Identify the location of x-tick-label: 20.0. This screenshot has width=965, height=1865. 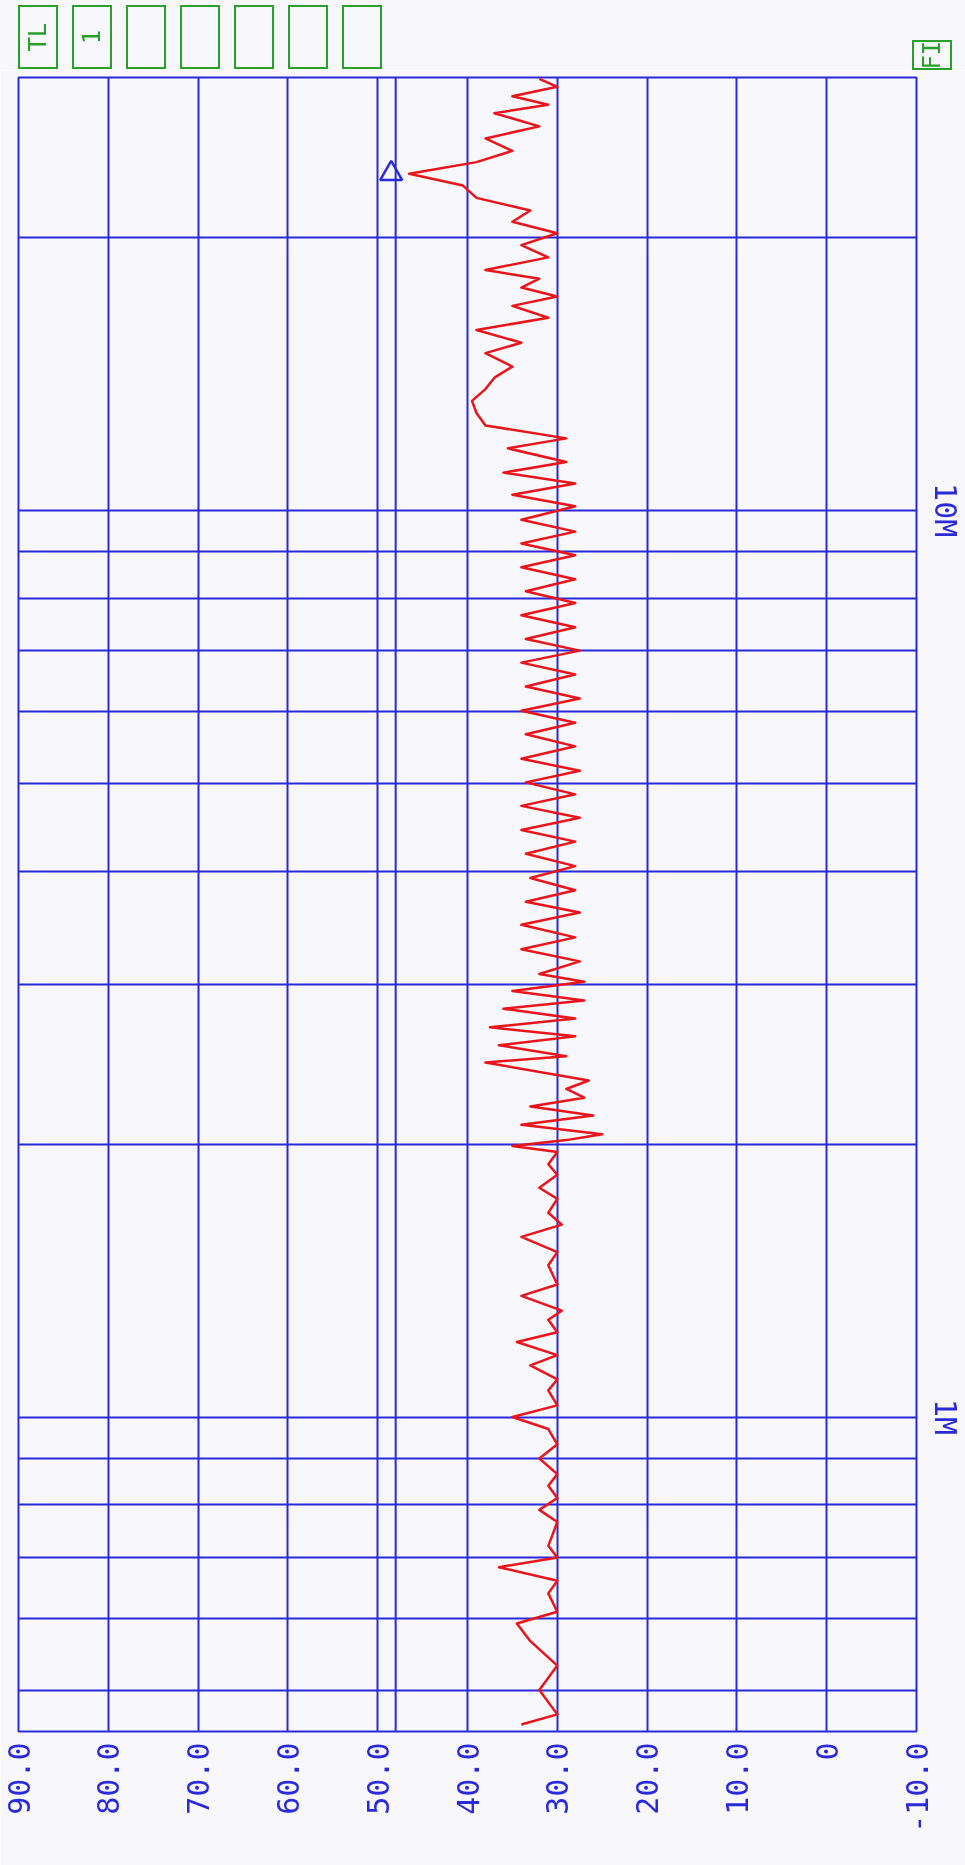
(648, 1778).